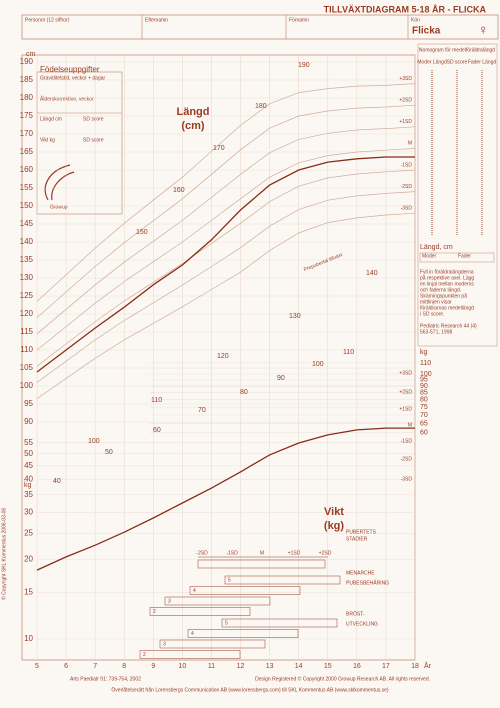  What do you see at coordinates (407, 187) in the screenshot?
I see `series-label: -2SD` at bounding box center [407, 187].